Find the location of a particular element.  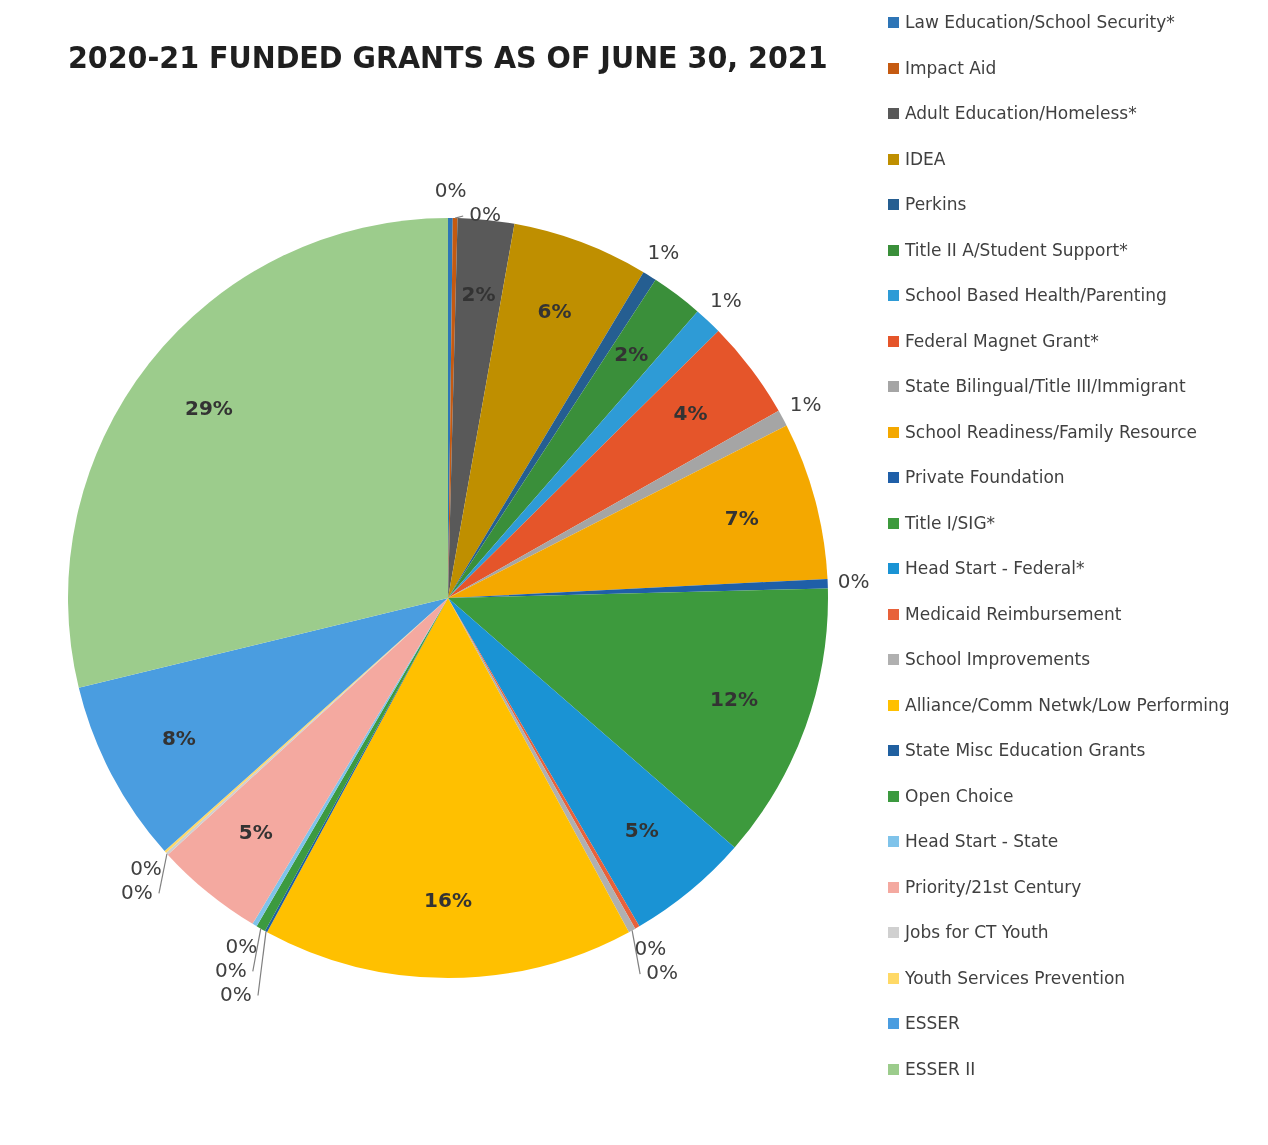

legend-label: State Bilingual/Title III/Immigrant is located at coordinates (1045, 386).